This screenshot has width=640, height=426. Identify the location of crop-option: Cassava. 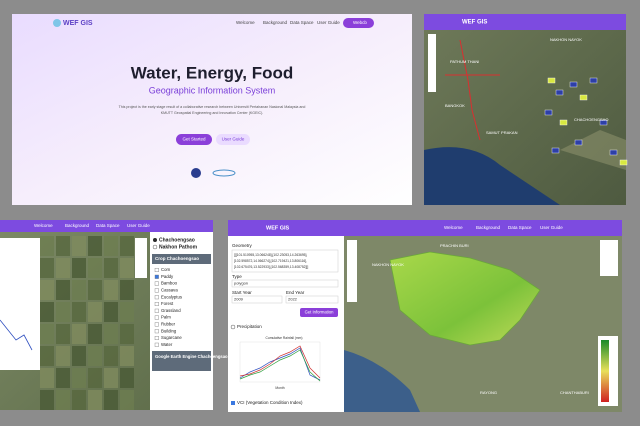
(169, 290).